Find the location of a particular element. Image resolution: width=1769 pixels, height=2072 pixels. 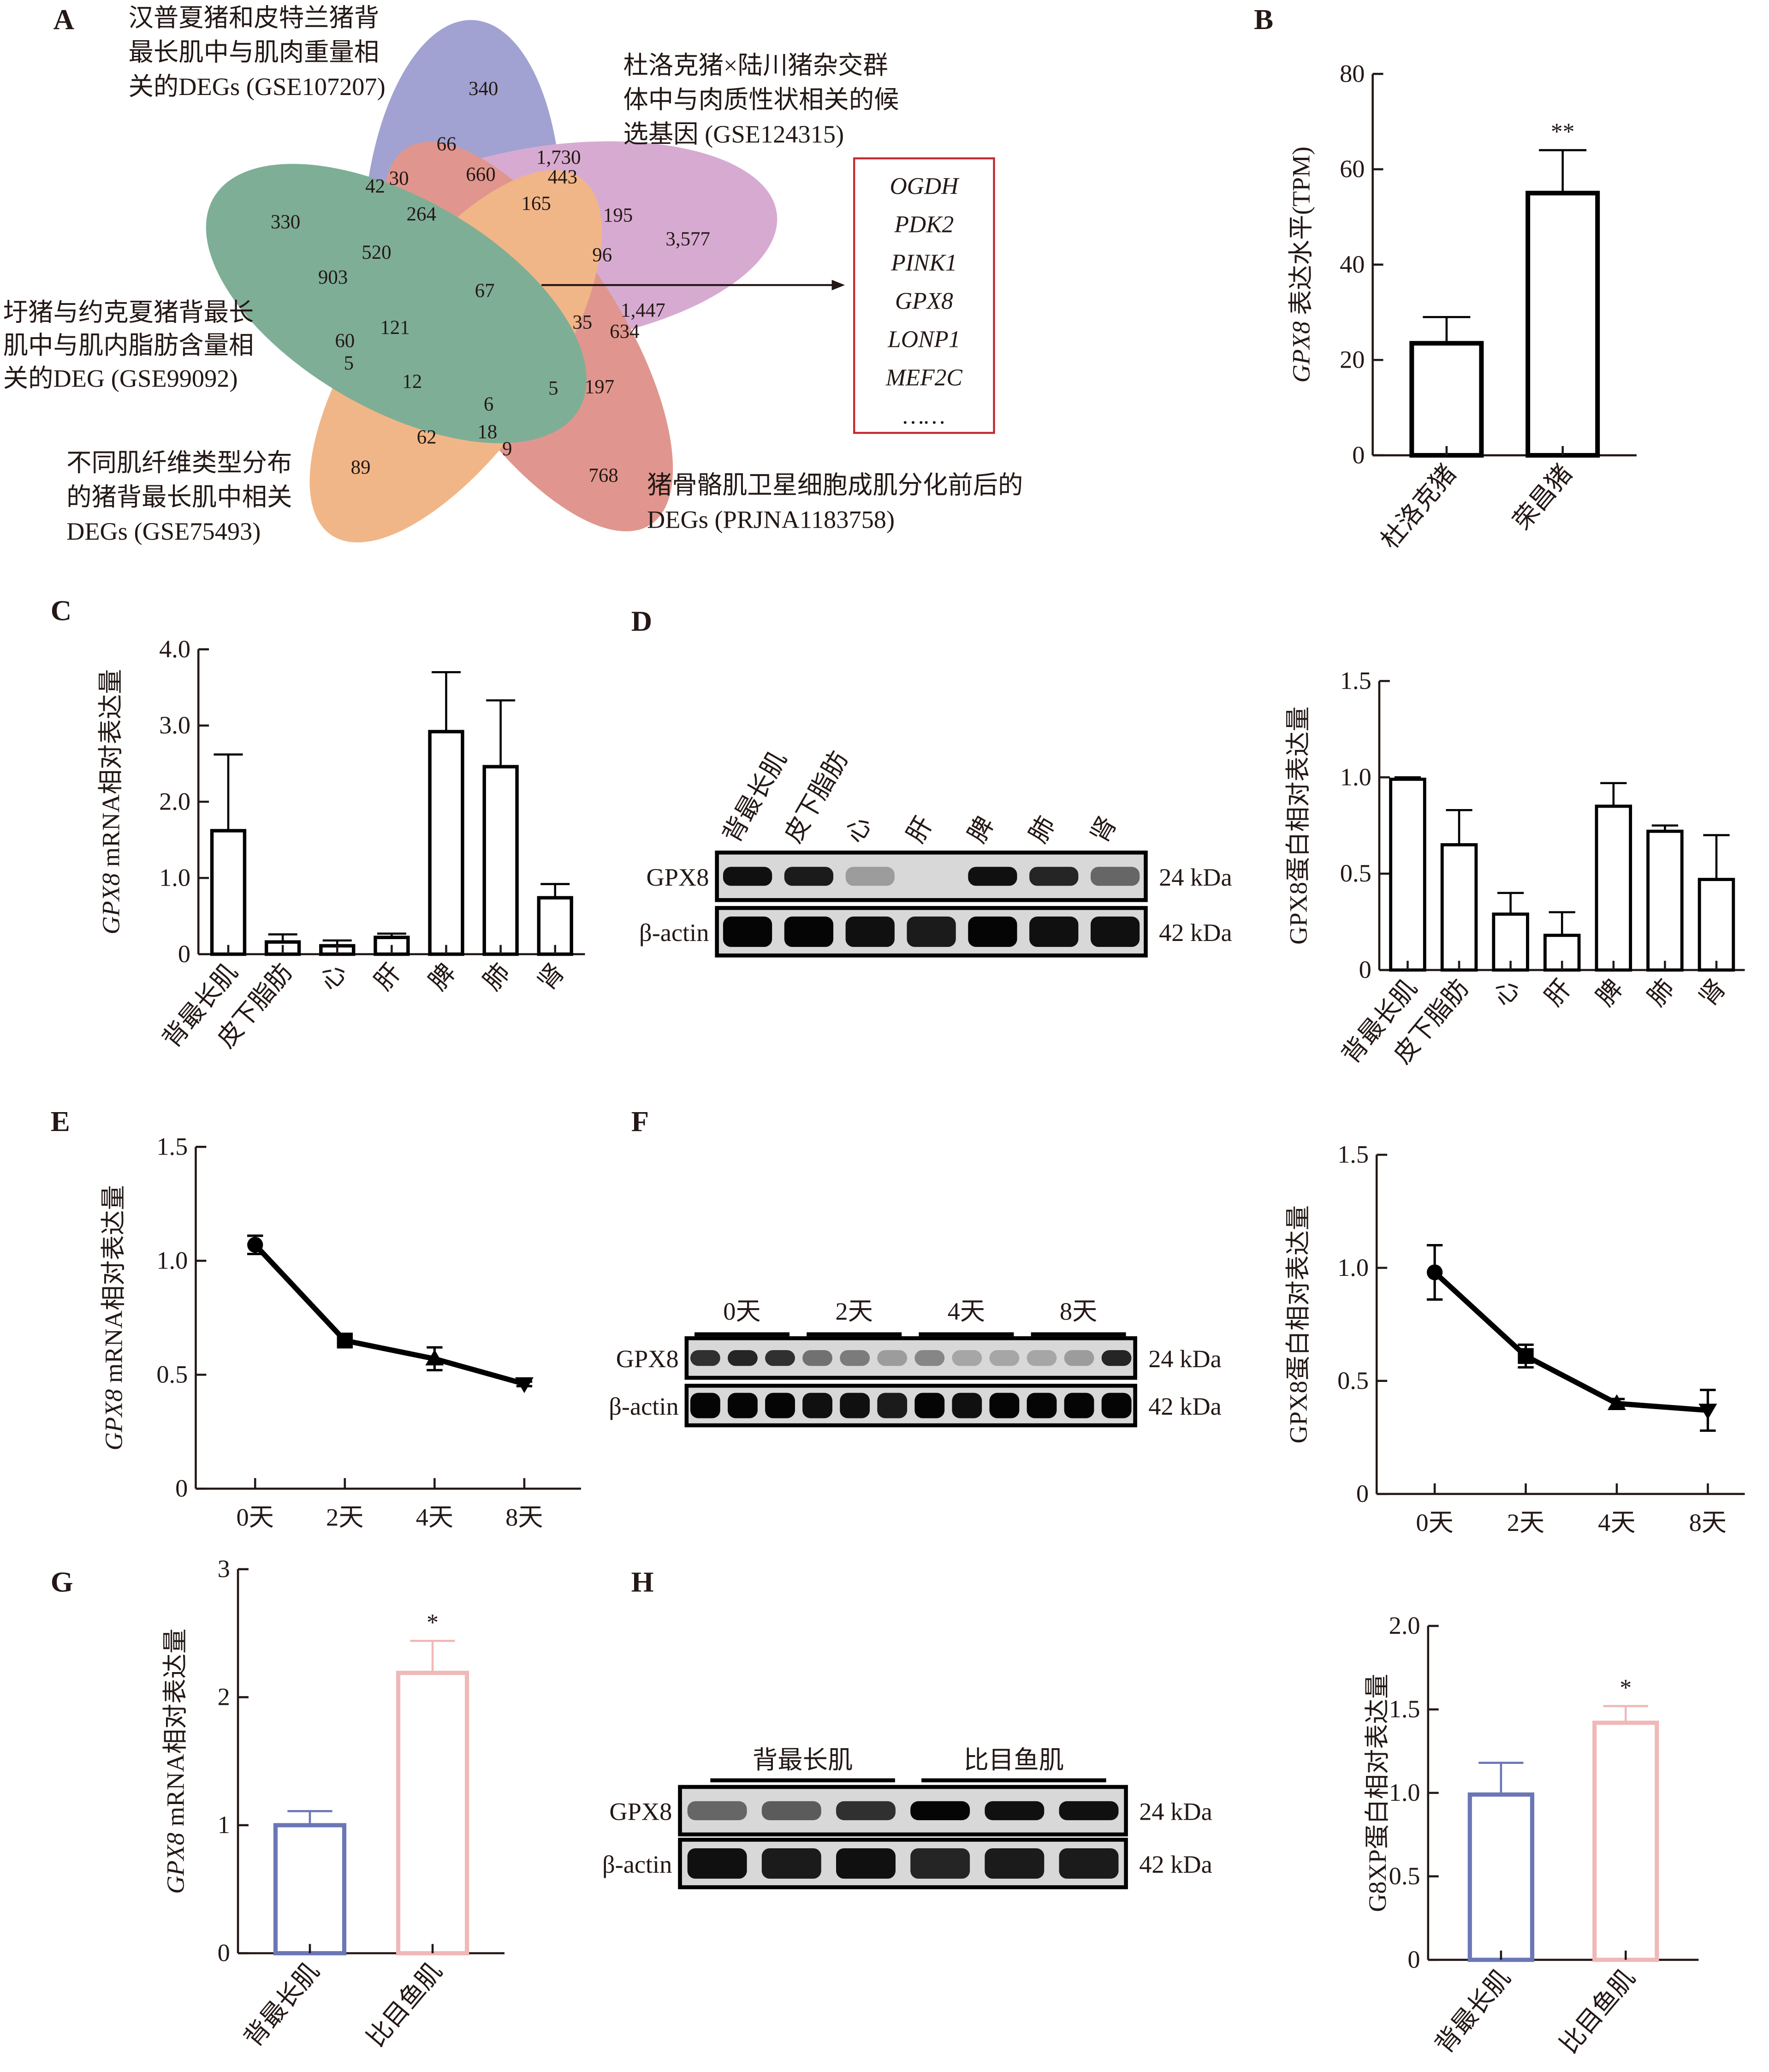

venn-count: 66 is located at coordinates (447, 144).